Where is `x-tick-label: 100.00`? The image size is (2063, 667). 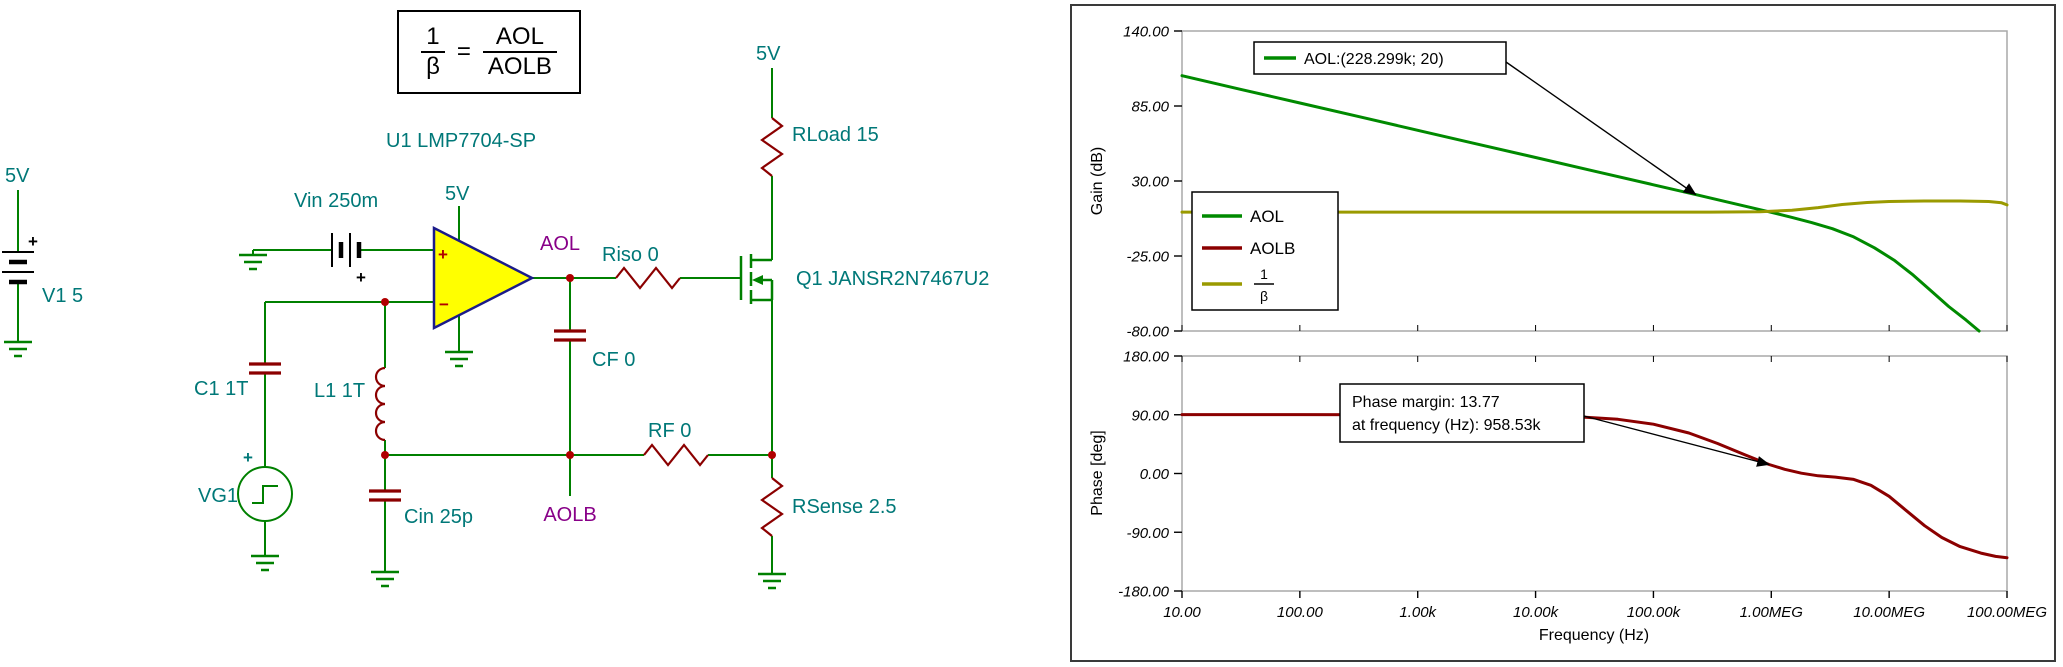 x-tick-label: 100.00 is located at coordinates (1300, 612).